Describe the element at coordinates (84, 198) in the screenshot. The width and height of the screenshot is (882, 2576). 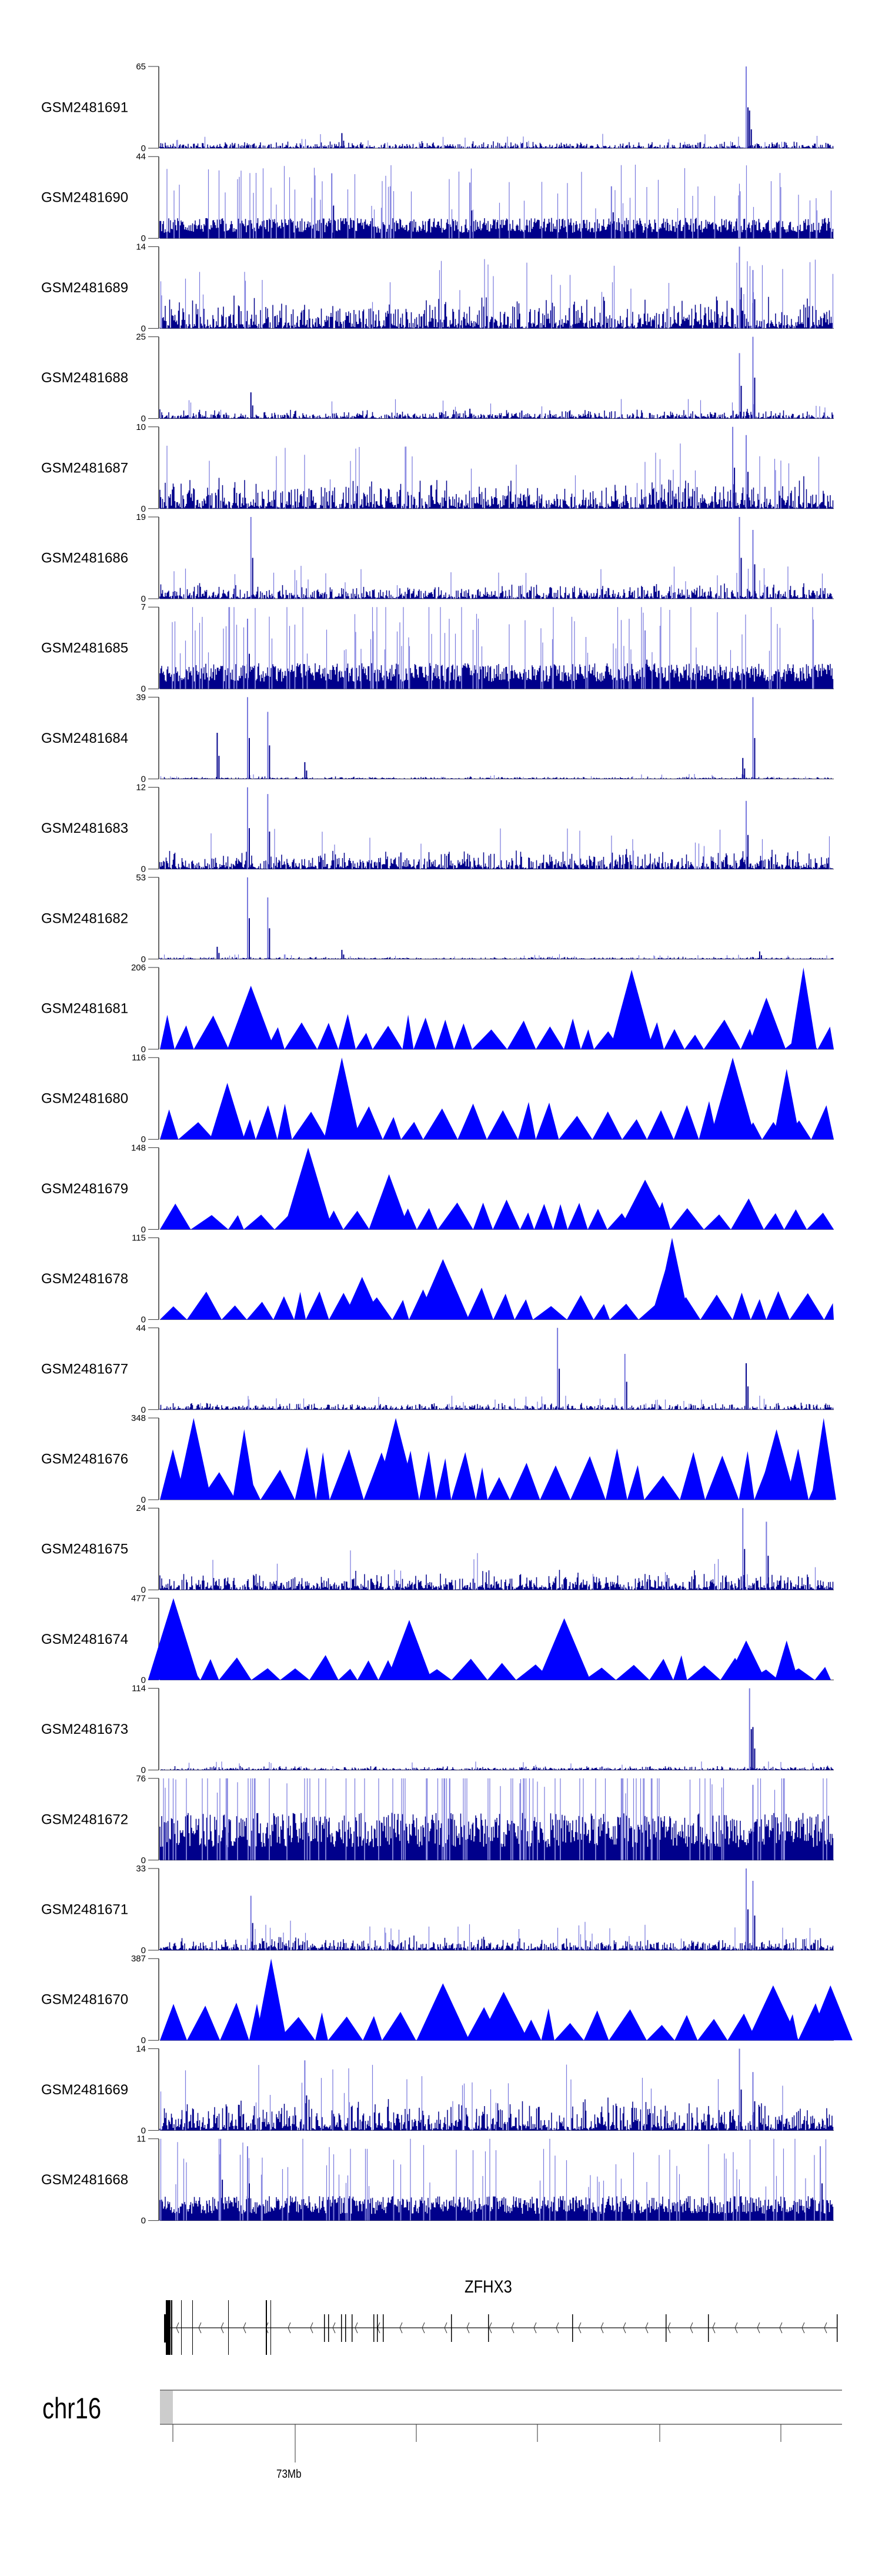
I see `track-label: GSM2481690` at that location.